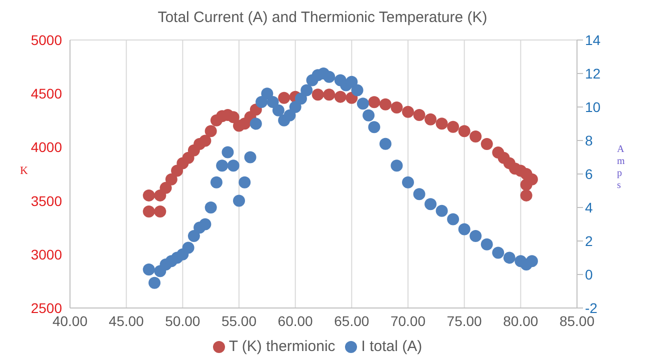 The height and width of the screenshot is (363, 645). I want to click on x-tick-label: 75.00, so click(464, 320).